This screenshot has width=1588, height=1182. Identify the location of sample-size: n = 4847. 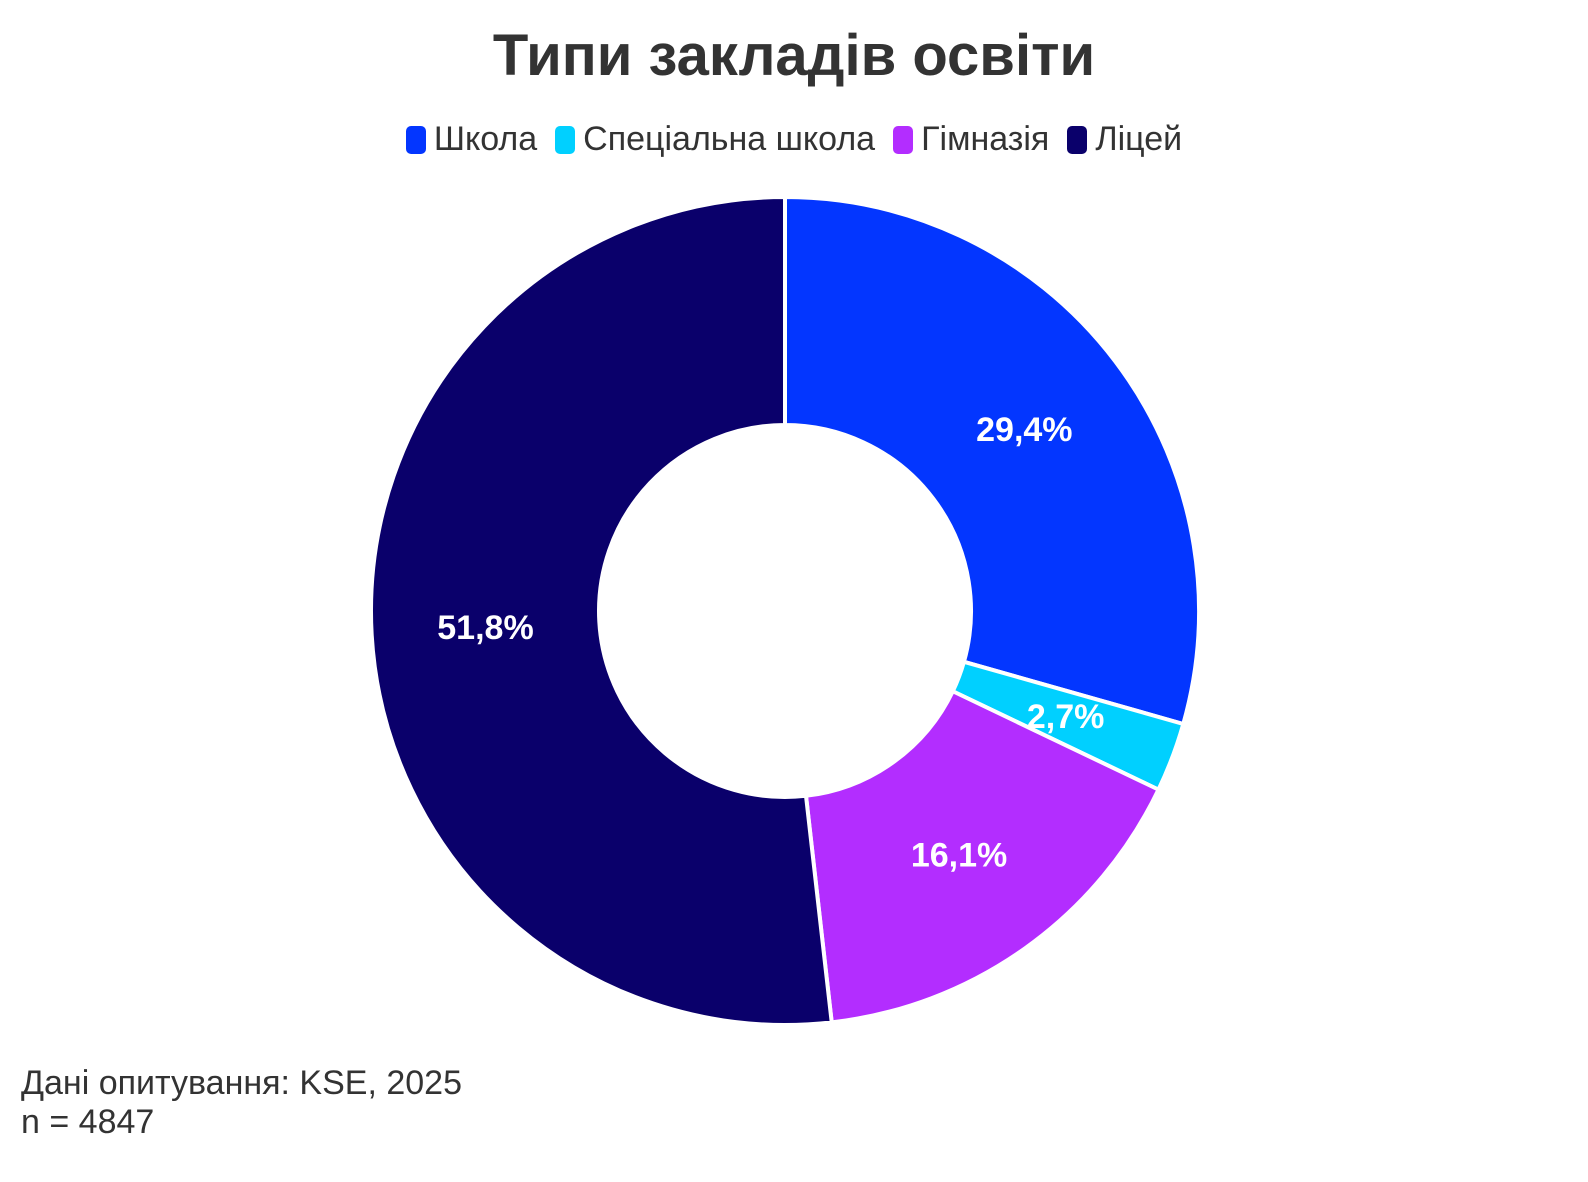
(88, 1122).